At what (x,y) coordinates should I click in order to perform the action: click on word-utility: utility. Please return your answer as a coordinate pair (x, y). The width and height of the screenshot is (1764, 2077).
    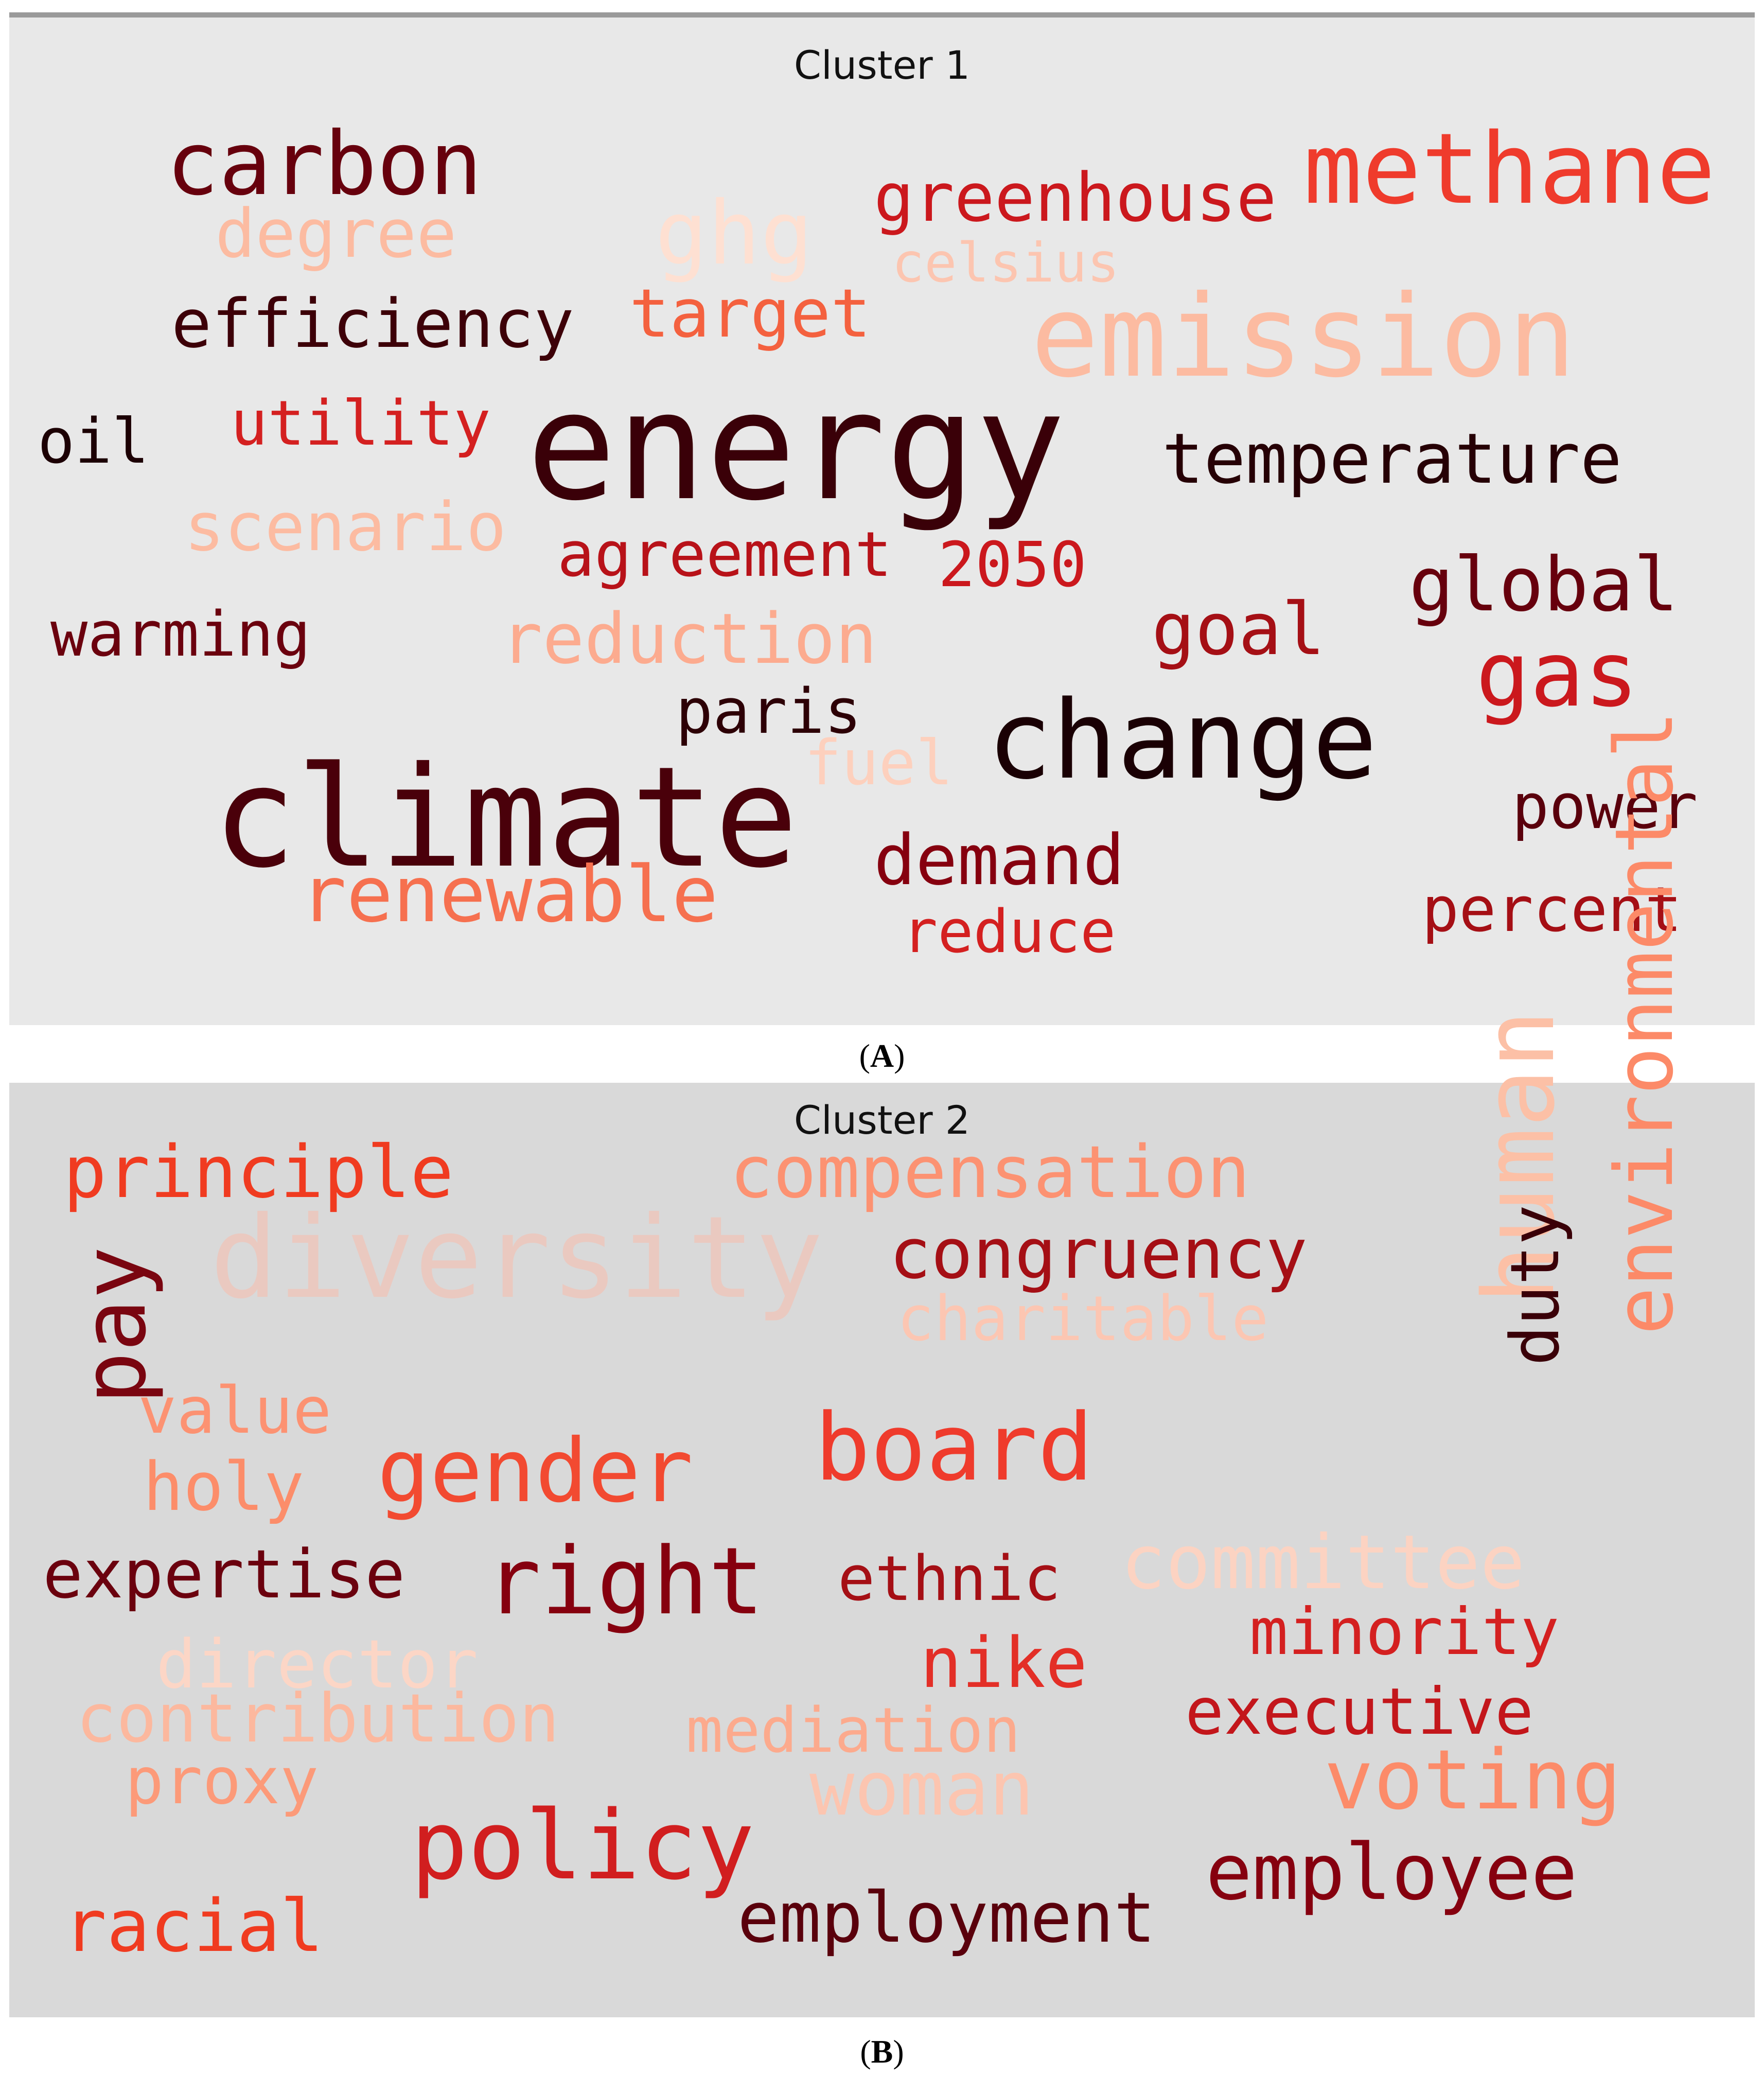
    Looking at the image, I should click on (361, 424).